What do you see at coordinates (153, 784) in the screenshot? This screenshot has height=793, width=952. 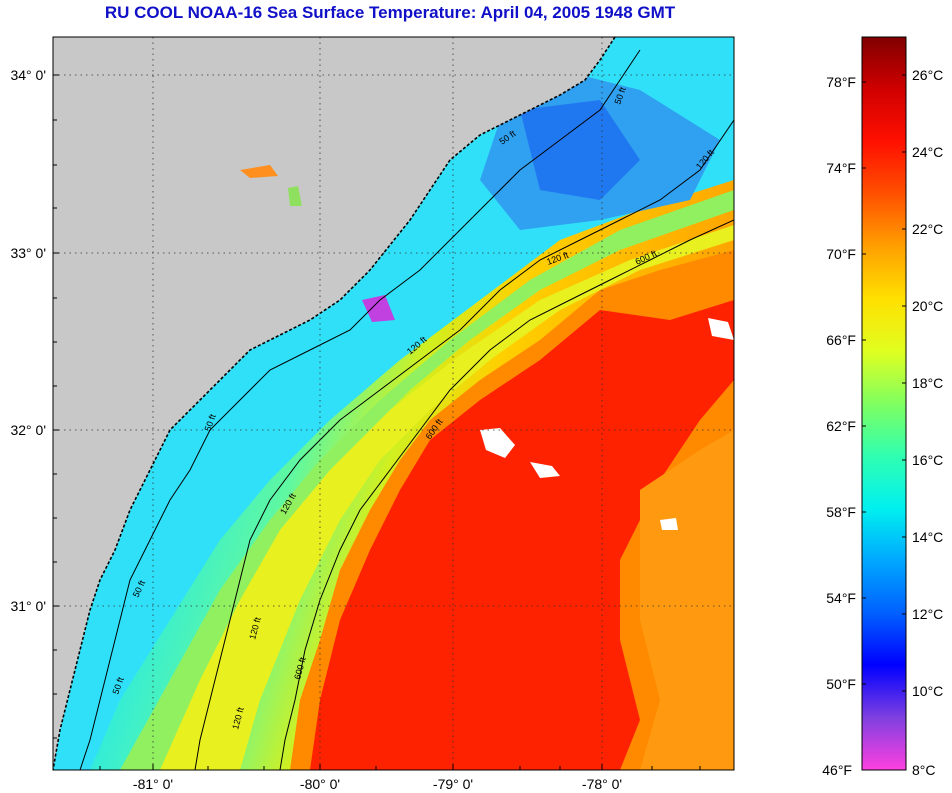 I see `lon-label-81: -81° 0'` at bounding box center [153, 784].